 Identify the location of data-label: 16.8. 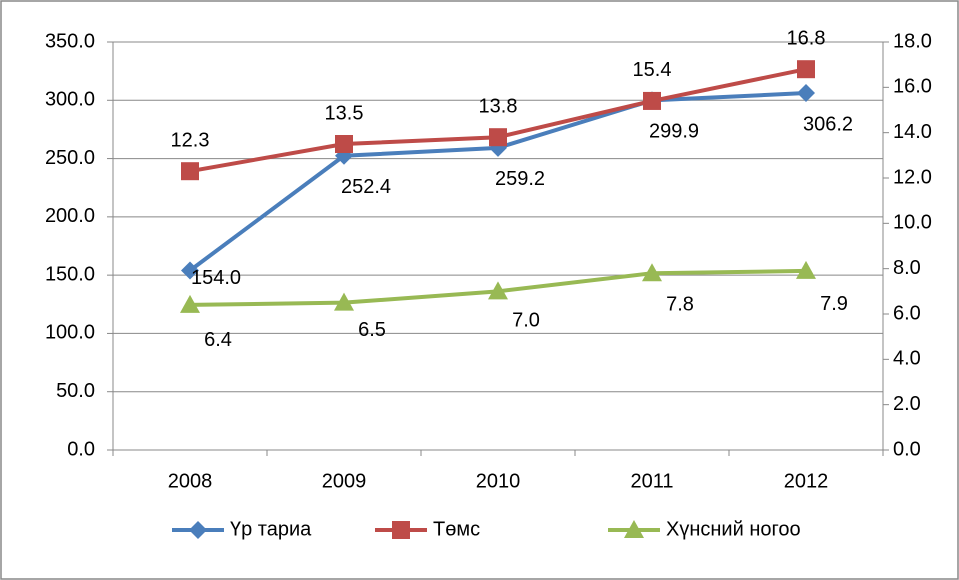
(806, 38).